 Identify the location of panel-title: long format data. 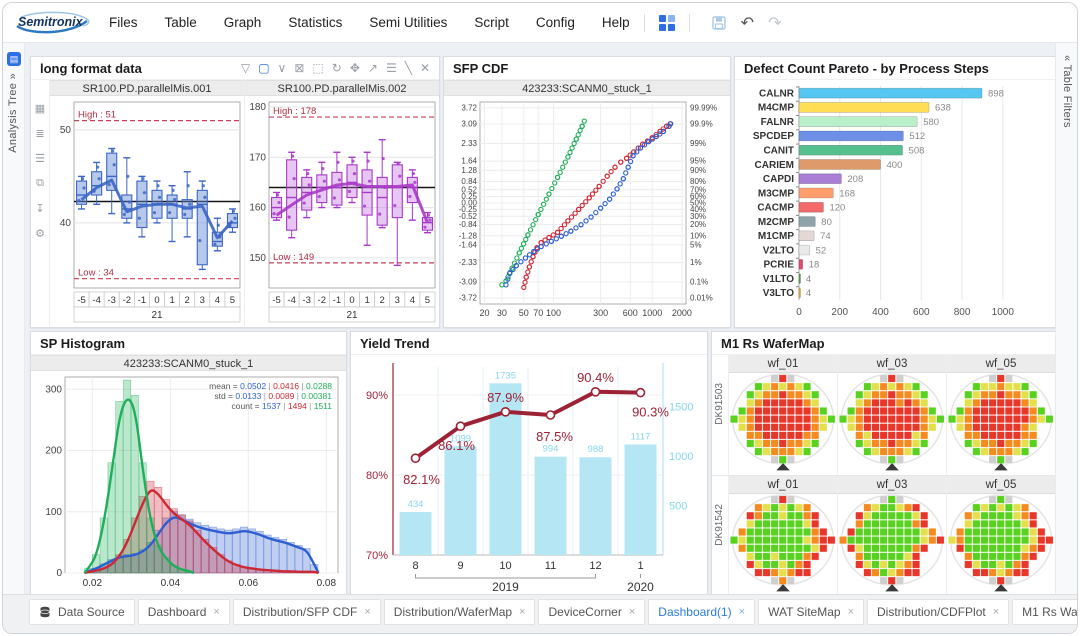
(91, 68).